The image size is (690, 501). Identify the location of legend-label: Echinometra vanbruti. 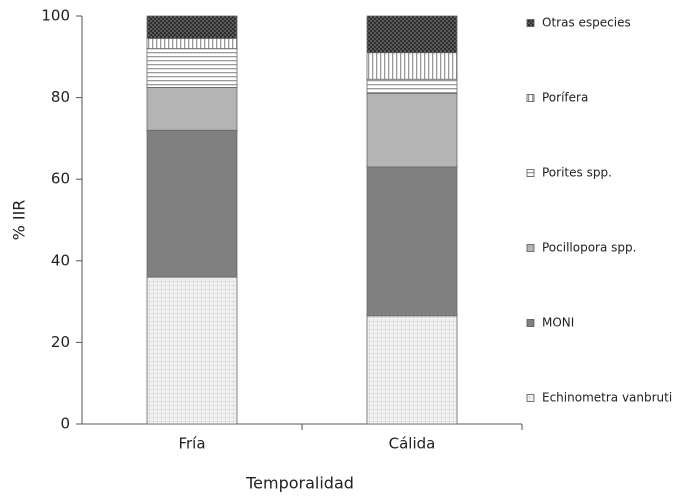
(607, 398).